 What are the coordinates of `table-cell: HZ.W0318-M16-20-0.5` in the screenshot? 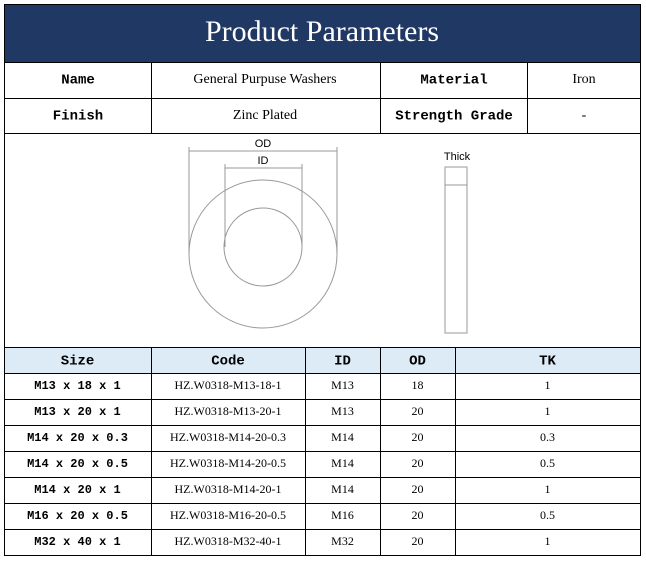 It's located at (228, 515).